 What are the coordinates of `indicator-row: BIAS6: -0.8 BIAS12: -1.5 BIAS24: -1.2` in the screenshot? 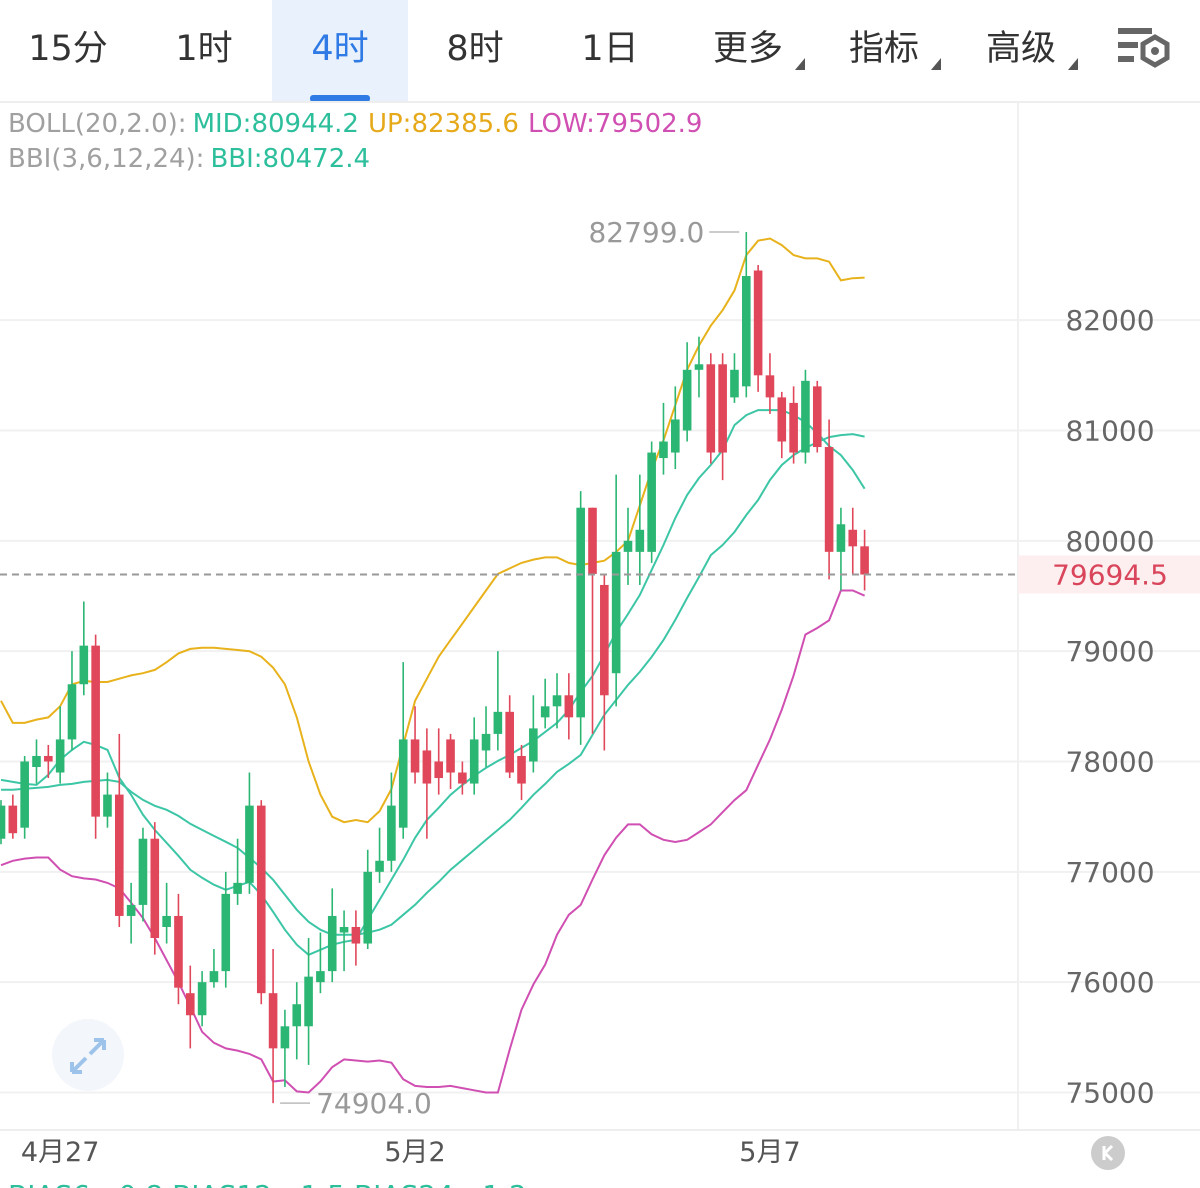 It's located at (267, 1183).